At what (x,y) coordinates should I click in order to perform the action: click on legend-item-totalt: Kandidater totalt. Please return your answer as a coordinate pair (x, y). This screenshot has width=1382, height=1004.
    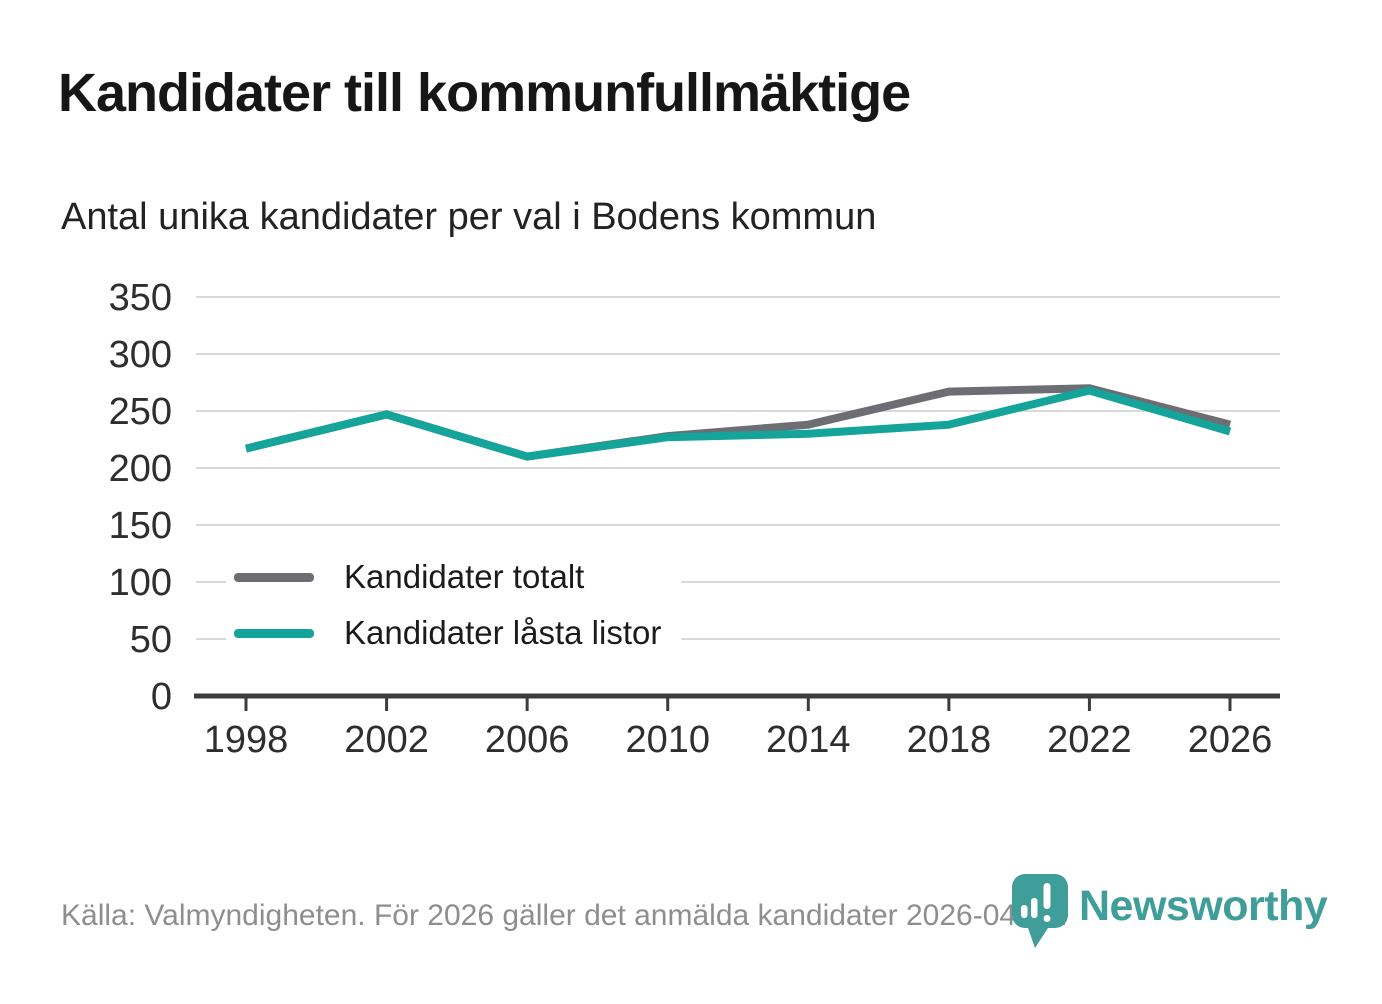
    Looking at the image, I should click on (447, 577).